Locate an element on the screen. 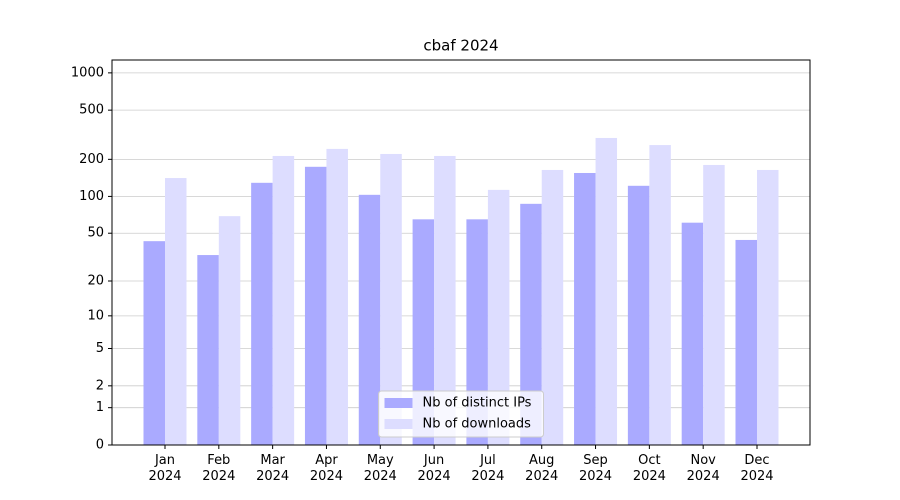  legend-label: Nb of distinct IPs is located at coordinates (477, 403).